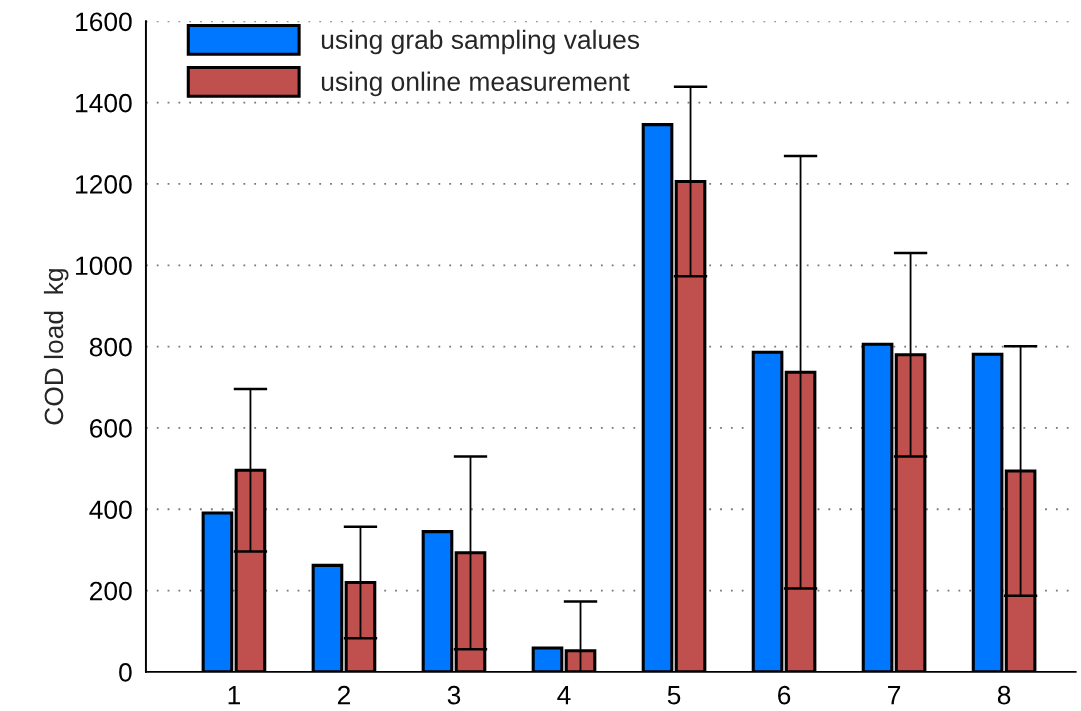 This screenshot has width=1081, height=711. Describe the element at coordinates (111, 428) in the screenshot. I see `y-tick-label: 600` at that location.